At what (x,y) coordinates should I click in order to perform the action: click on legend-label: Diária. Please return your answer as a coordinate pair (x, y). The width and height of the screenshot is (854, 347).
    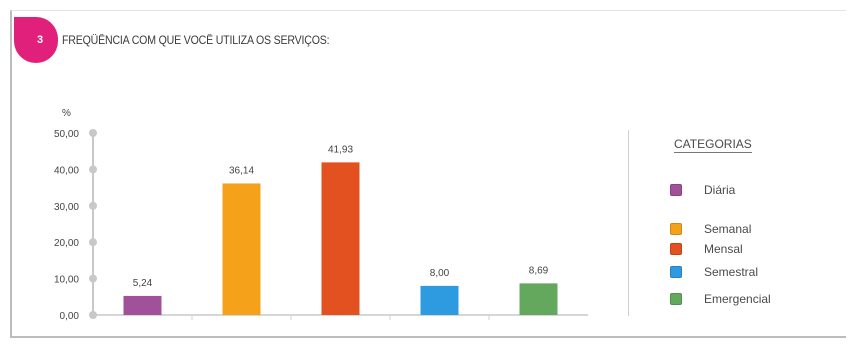
    Looking at the image, I should click on (720, 190).